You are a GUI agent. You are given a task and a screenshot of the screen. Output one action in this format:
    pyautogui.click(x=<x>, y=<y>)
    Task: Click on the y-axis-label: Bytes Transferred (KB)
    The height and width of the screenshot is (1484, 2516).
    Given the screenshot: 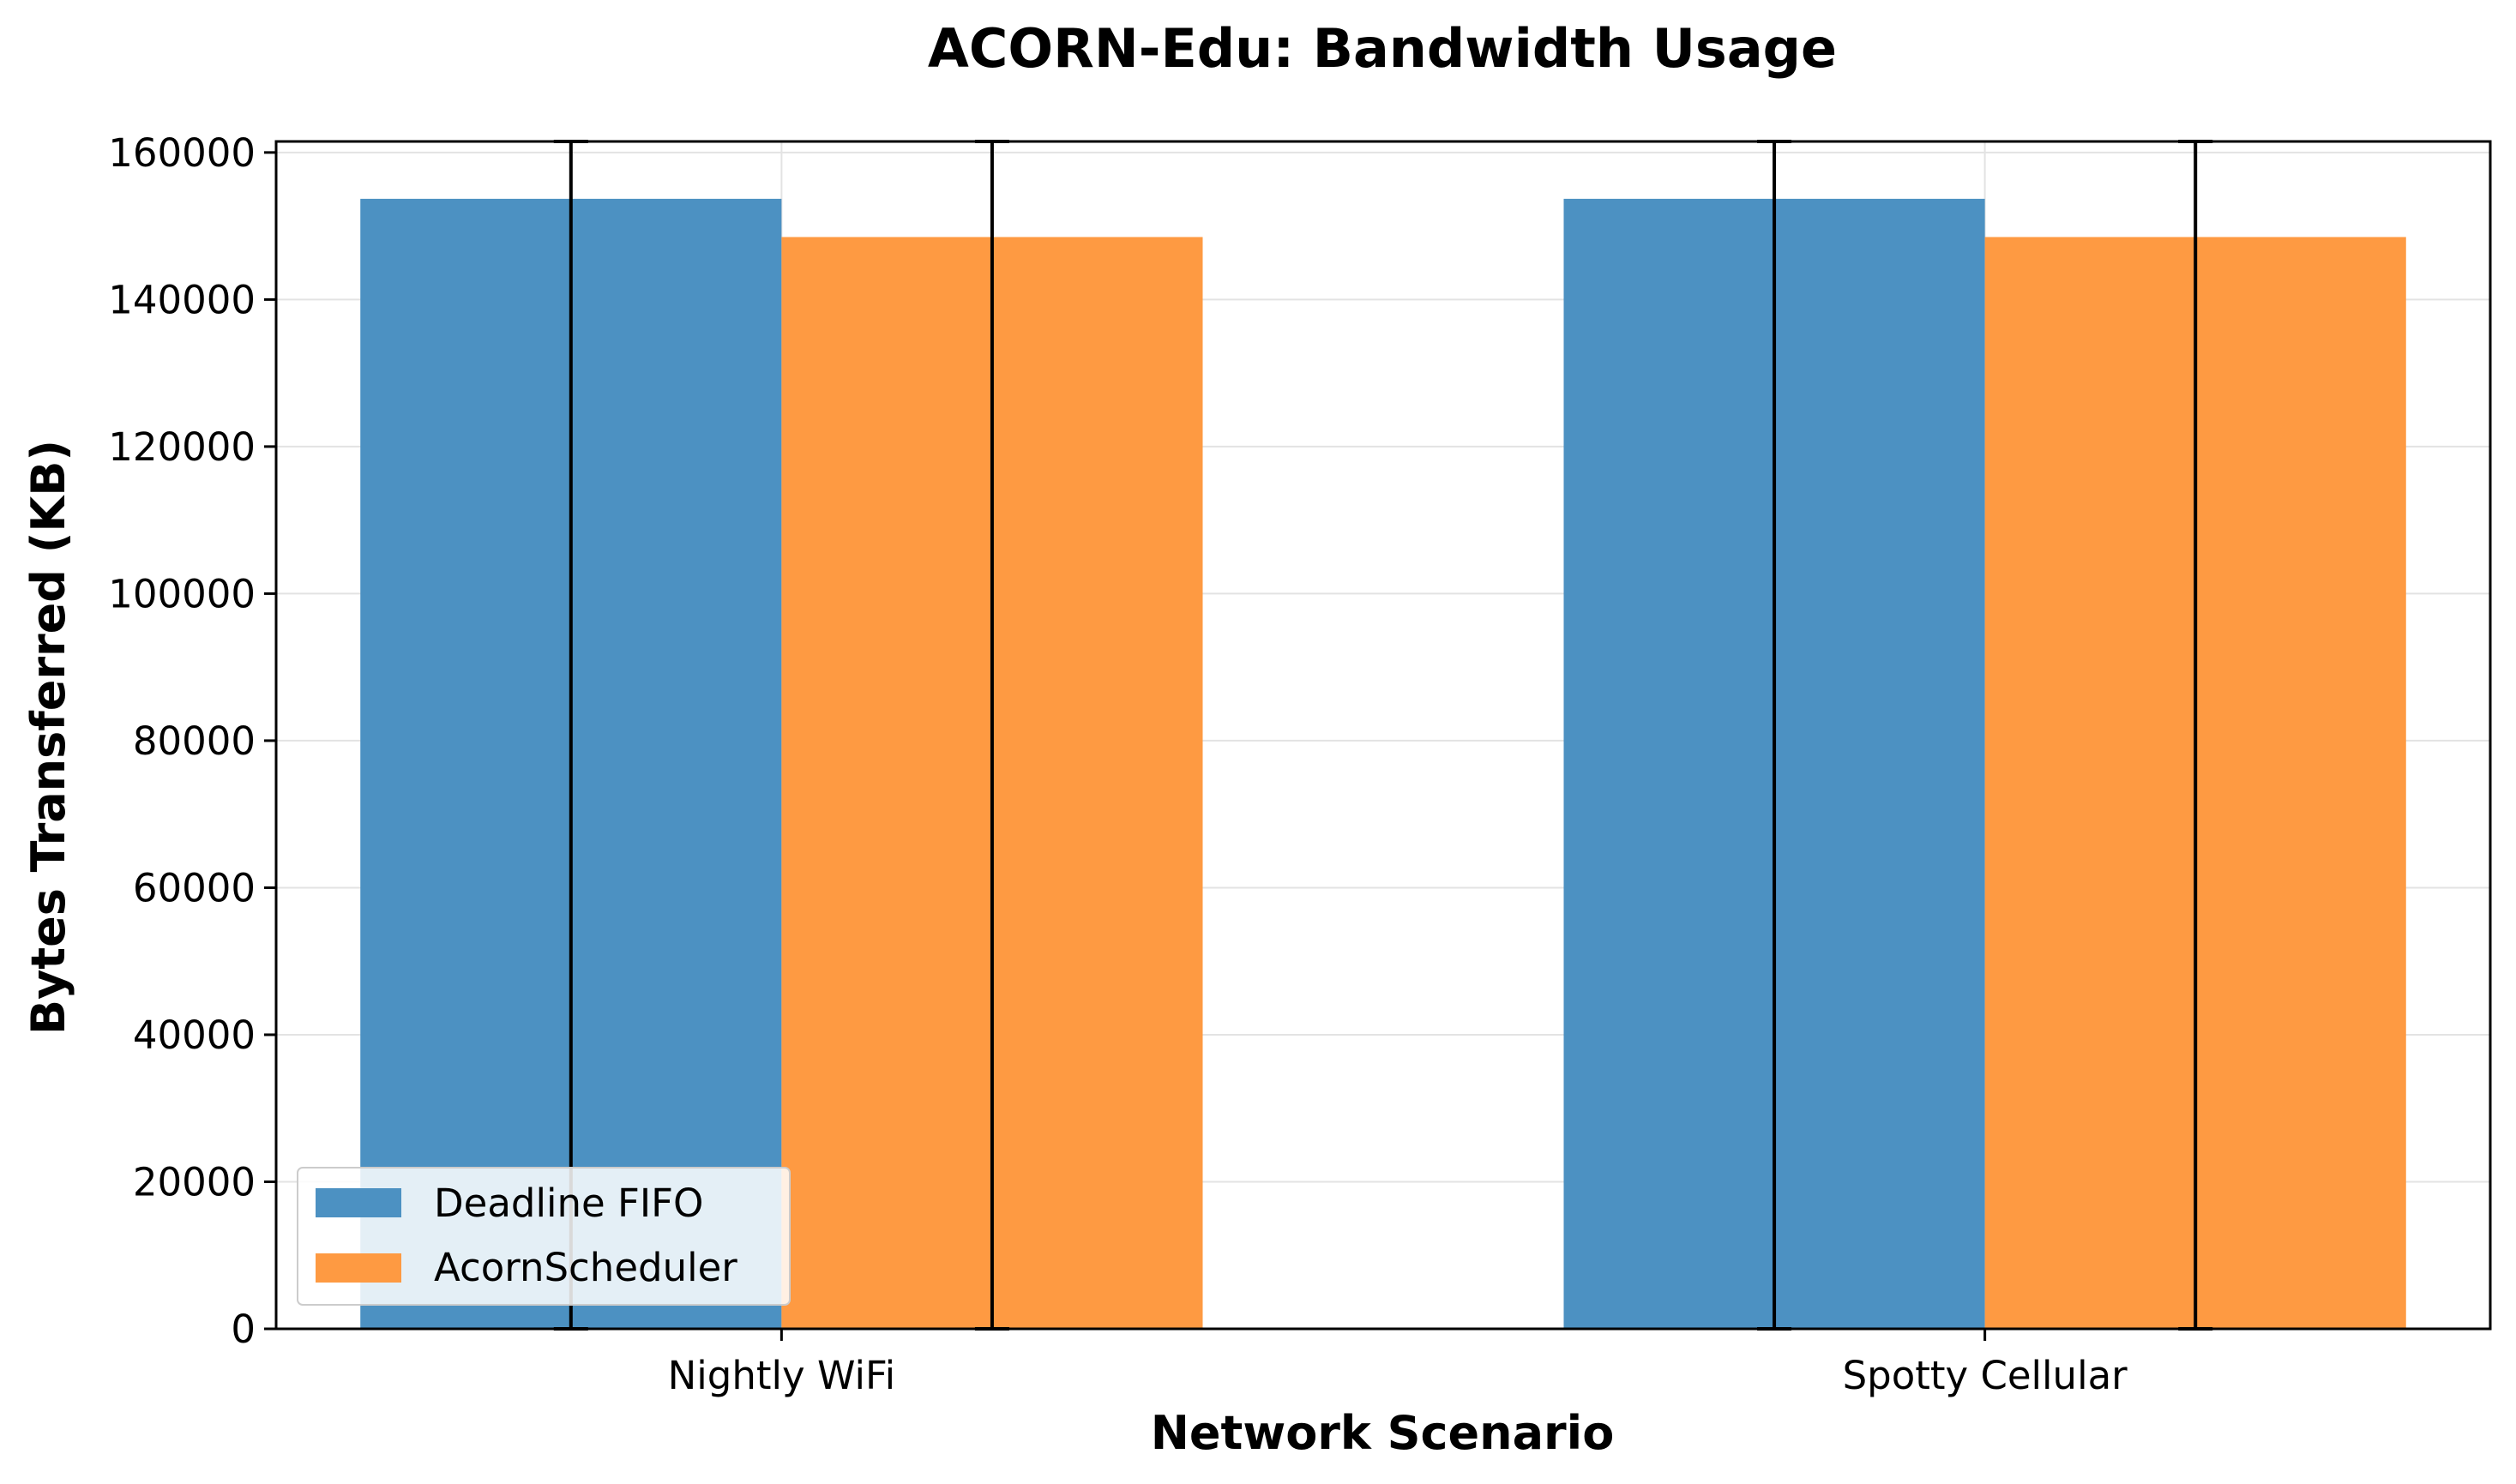 What is the action you would take?
    pyautogui.click(x=48, y=737)
    